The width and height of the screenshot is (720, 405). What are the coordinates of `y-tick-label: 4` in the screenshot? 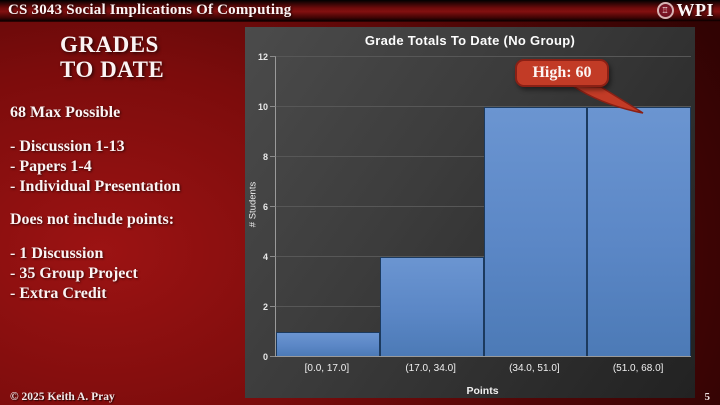 It's located at (265, 257).